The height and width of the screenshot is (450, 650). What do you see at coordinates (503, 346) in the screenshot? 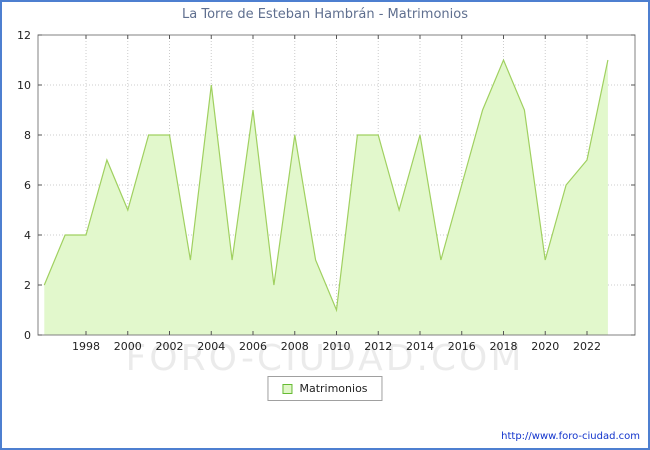
I see `x-tick-label: 2018` at bounding box center [503, 346].